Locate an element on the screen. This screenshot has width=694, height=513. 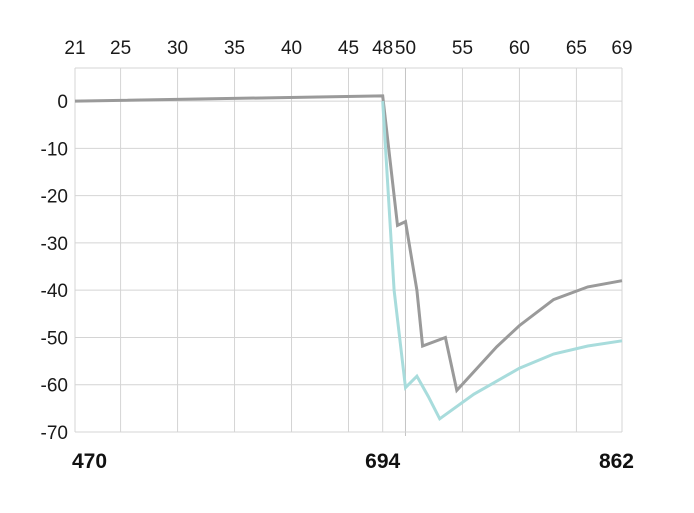
y-tick-label: -30 is located at coordinates (54, 244).